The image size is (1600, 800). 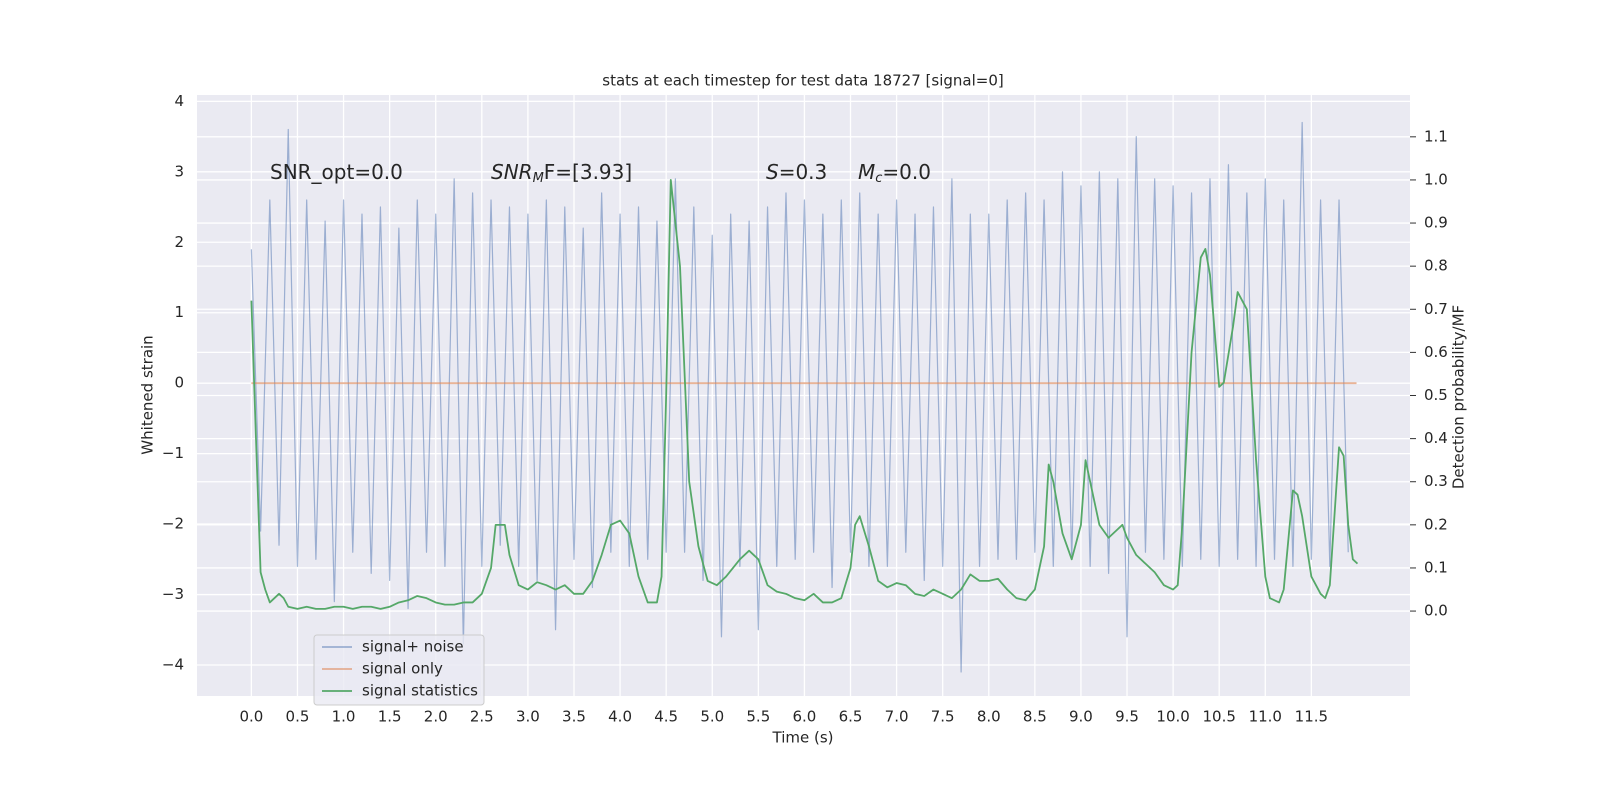 I want to click on annotation: SNR_opt=0.0, so click(x=336, y=172).